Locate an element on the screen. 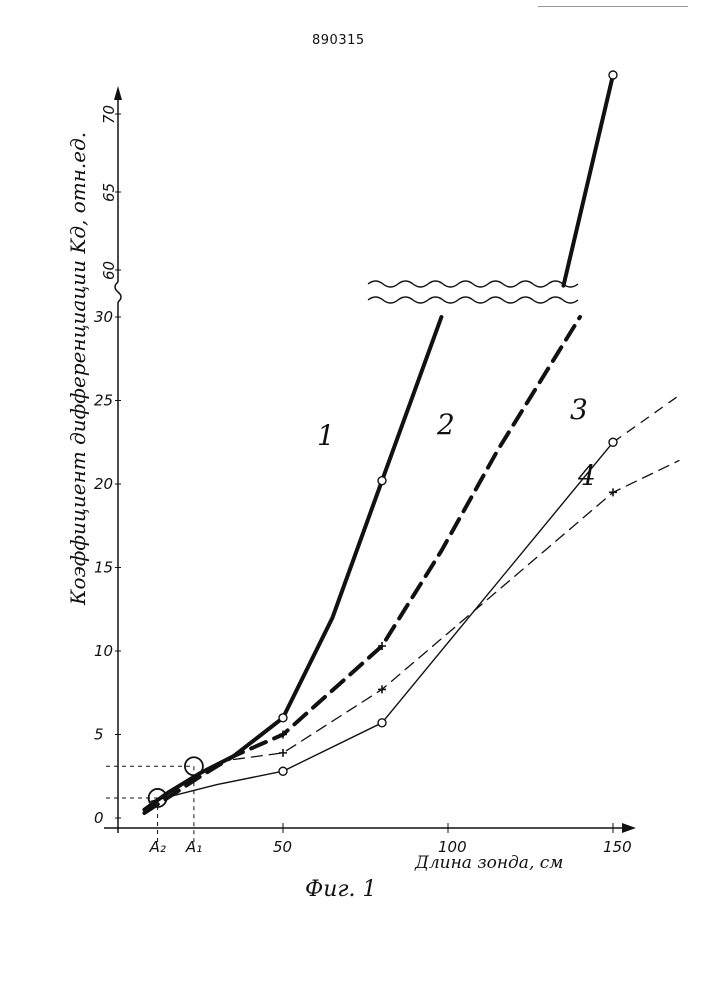  y-tick-label: 25 is located at coordinates (103, 401).